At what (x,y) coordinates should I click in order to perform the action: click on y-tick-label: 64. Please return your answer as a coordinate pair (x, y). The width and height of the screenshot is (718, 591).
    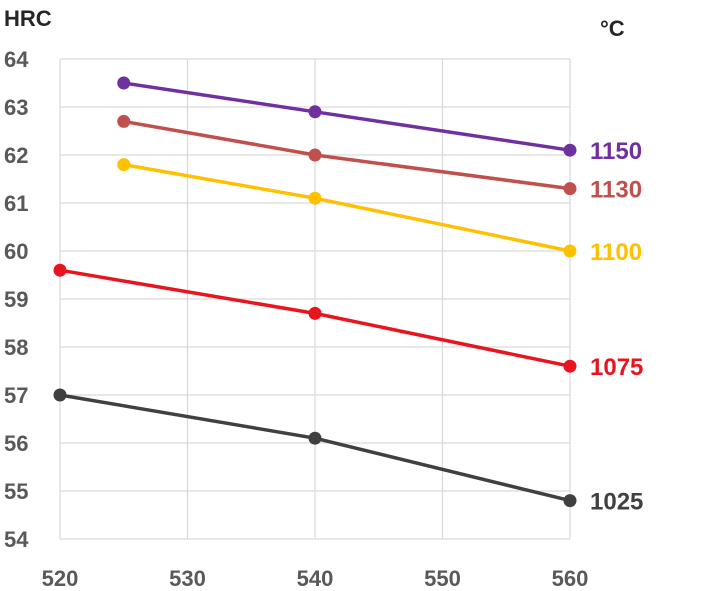
    Looking at the image, I should click on (16, 59).